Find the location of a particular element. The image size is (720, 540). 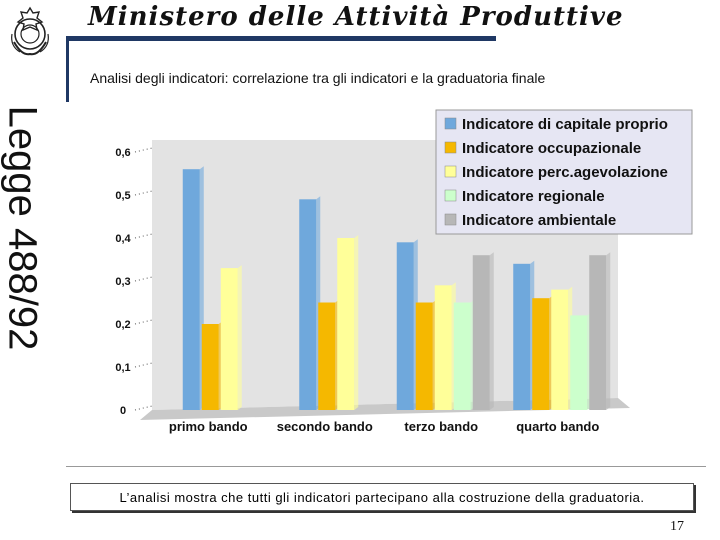

plot-floor is located at coordinates (385, 409).